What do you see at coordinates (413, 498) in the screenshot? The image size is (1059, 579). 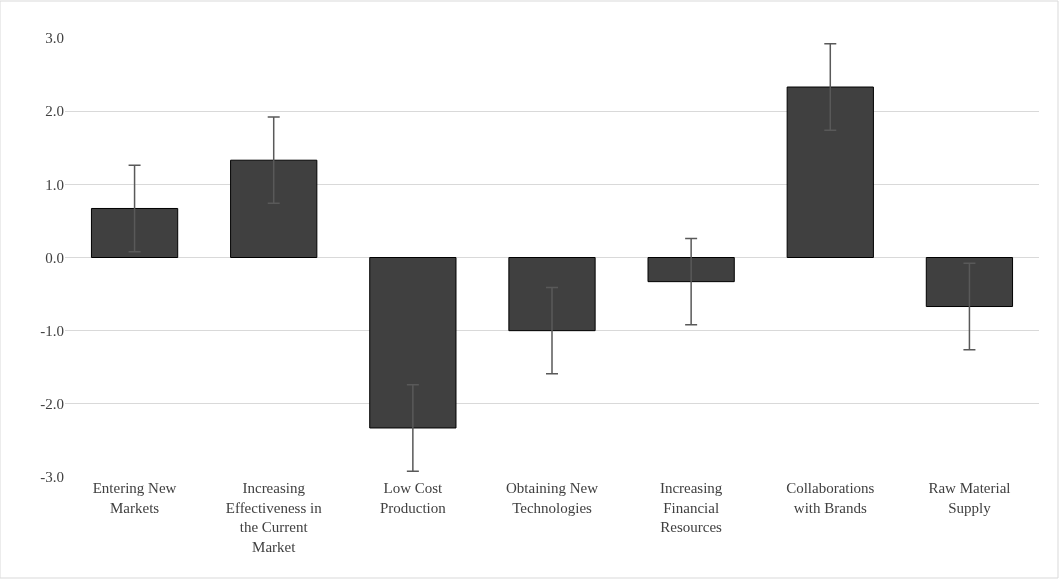 I see `x-tick-label: Low Cost Production` at bounding box center [413, 498].